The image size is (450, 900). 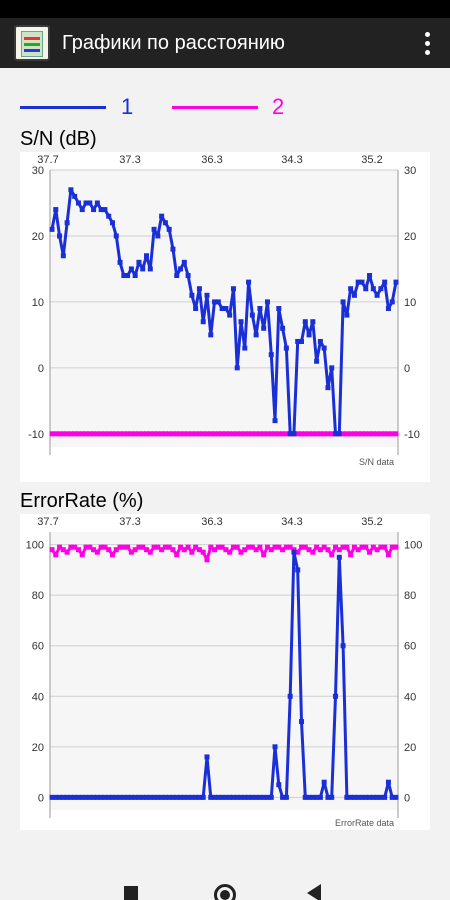 What do you see at coordinates (131, 893) in the screenshot?
I see `square-icon` at bounding box center [131, 893].